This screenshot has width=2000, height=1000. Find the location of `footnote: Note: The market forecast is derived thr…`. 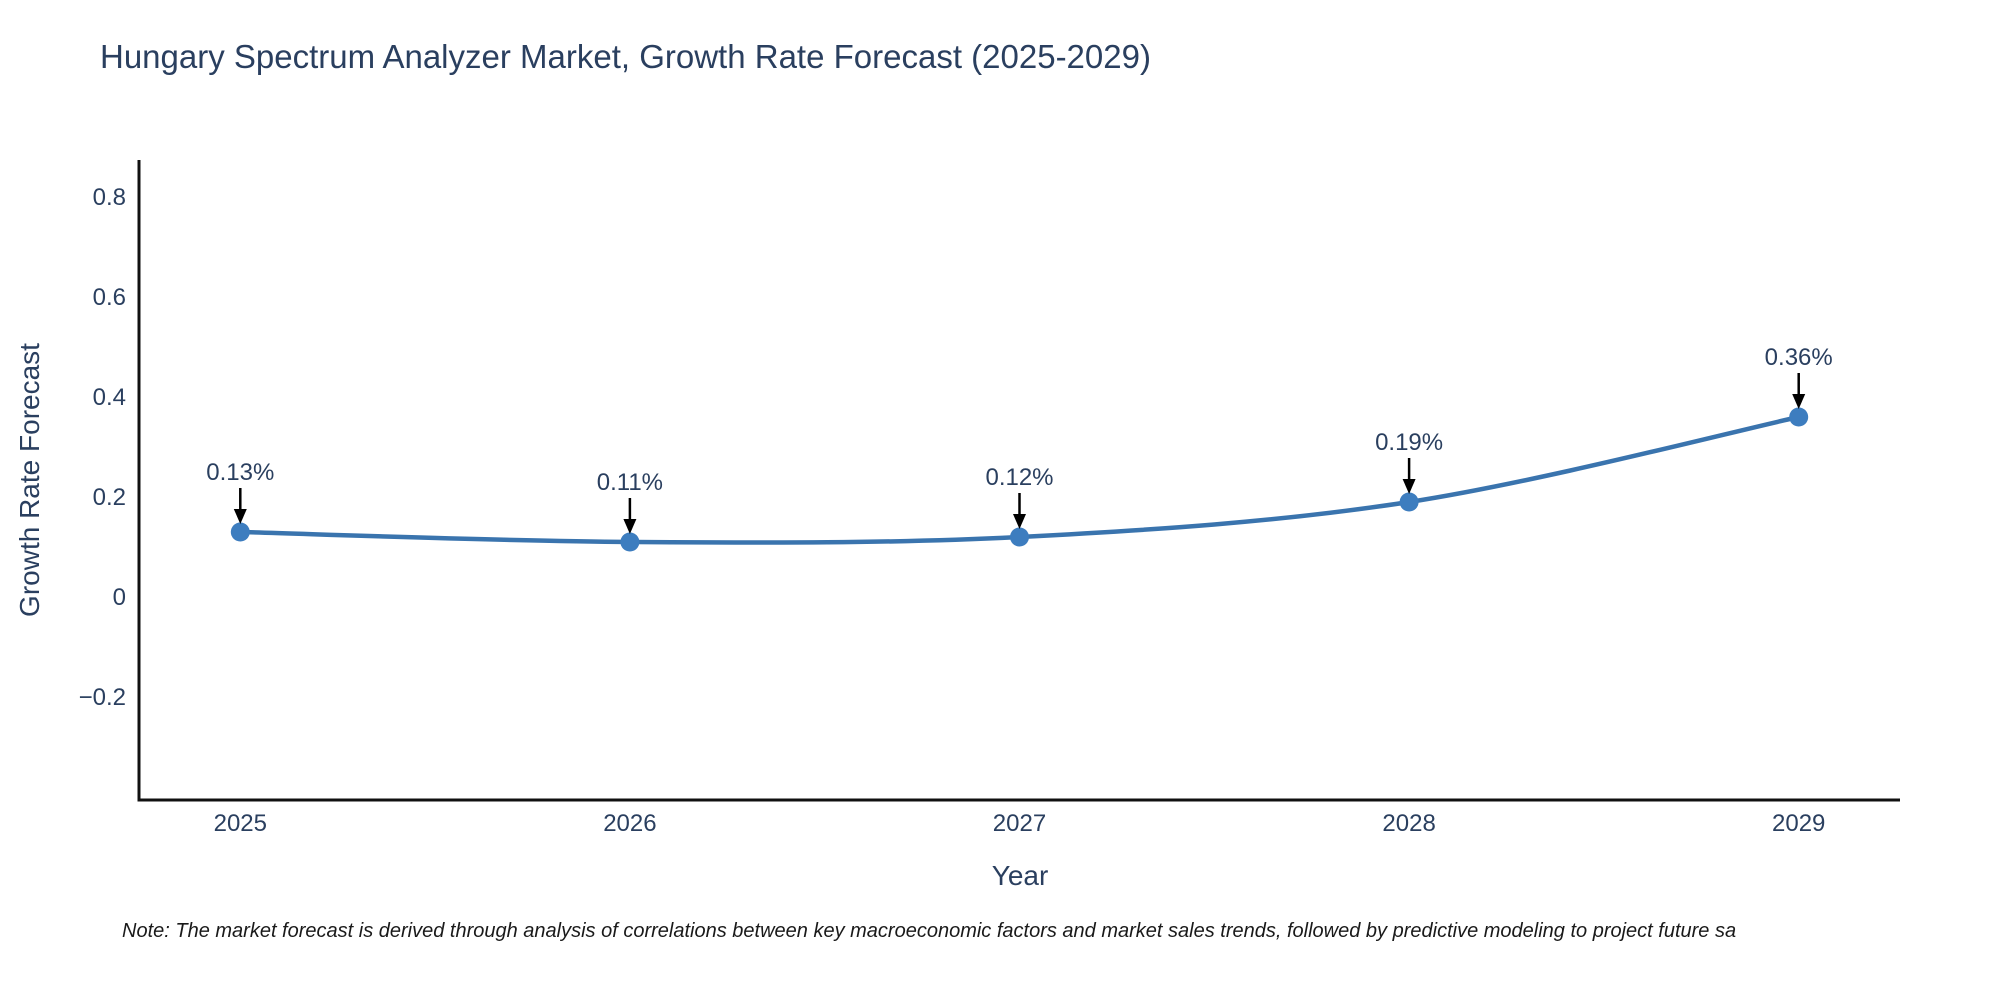

footnote: Note: The market forecast is derived thr… is located at coordinates (929, 931).